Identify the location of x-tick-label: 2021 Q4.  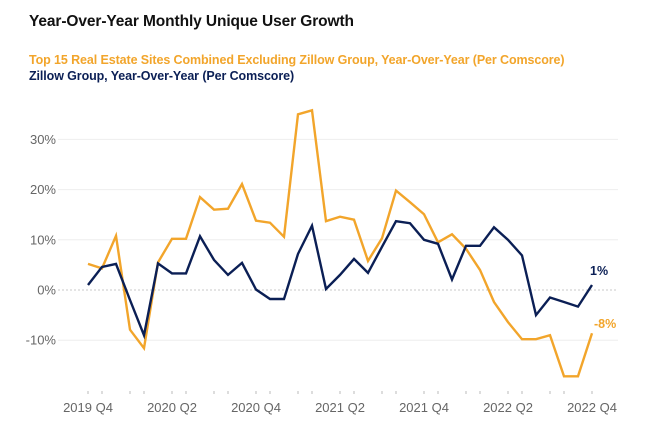
(424, 407).